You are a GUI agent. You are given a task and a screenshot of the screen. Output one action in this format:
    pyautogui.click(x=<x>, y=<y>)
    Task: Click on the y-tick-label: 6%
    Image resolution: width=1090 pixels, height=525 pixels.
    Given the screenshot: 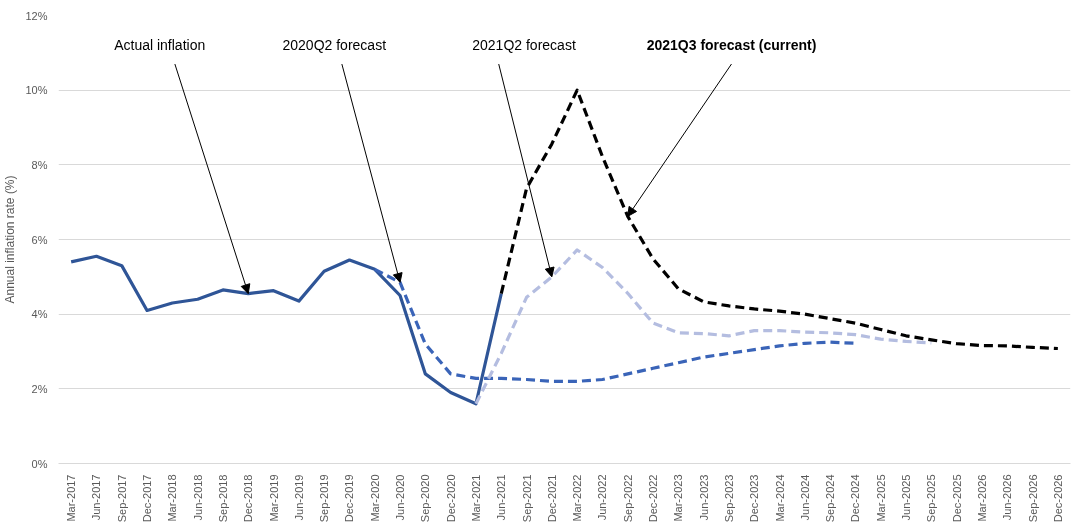 What is the action you would take?
    pyautogui.click(x=39, y=239)
    